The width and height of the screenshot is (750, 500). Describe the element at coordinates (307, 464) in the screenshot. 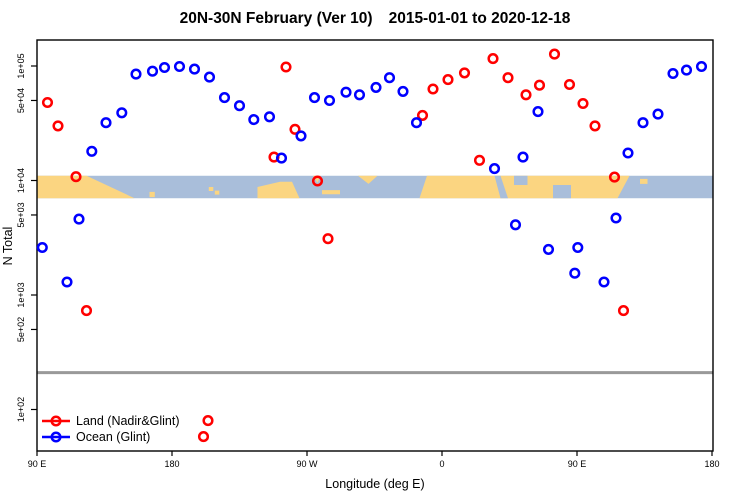

I see `x-tick-label: 90 W` at that location.